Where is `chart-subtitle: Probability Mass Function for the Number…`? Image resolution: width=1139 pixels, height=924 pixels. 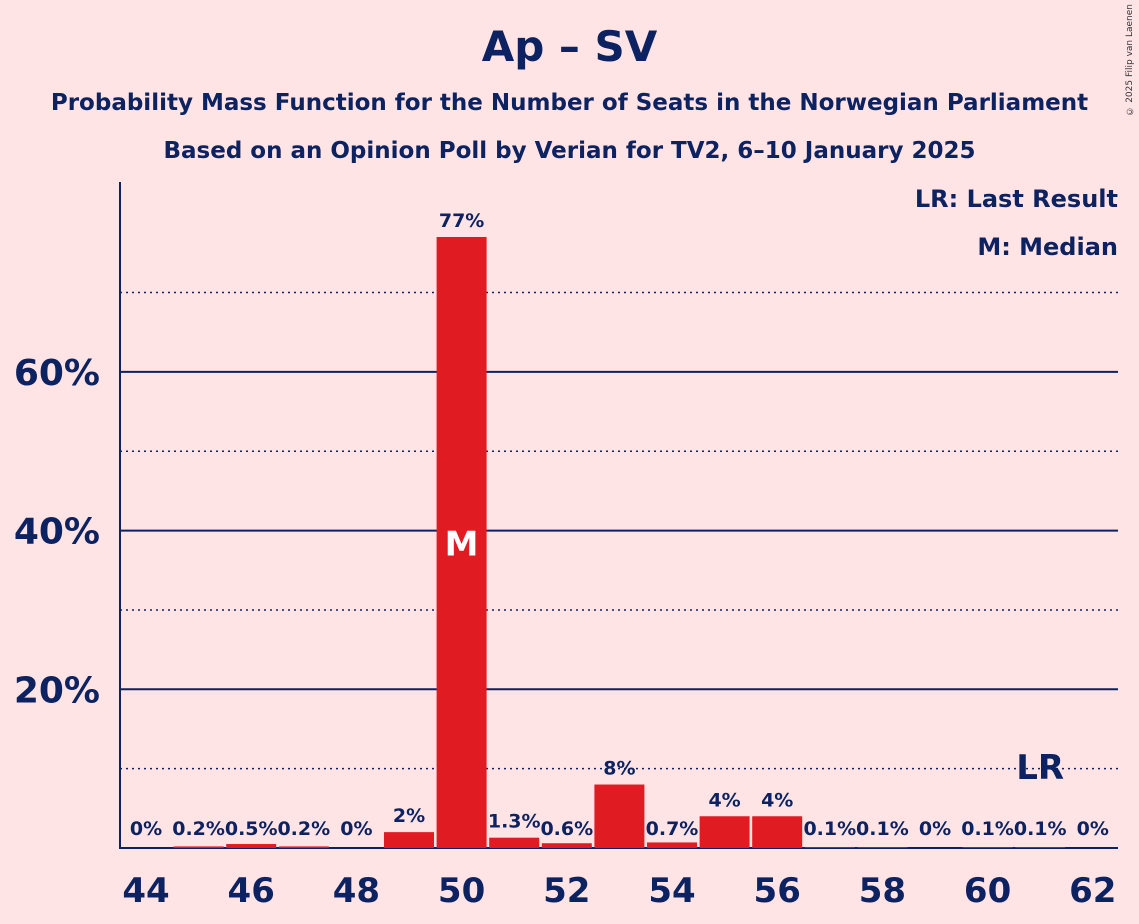
chart-subtitle: Probability Mass Function for the Number… is located at coordinates (569, 103).